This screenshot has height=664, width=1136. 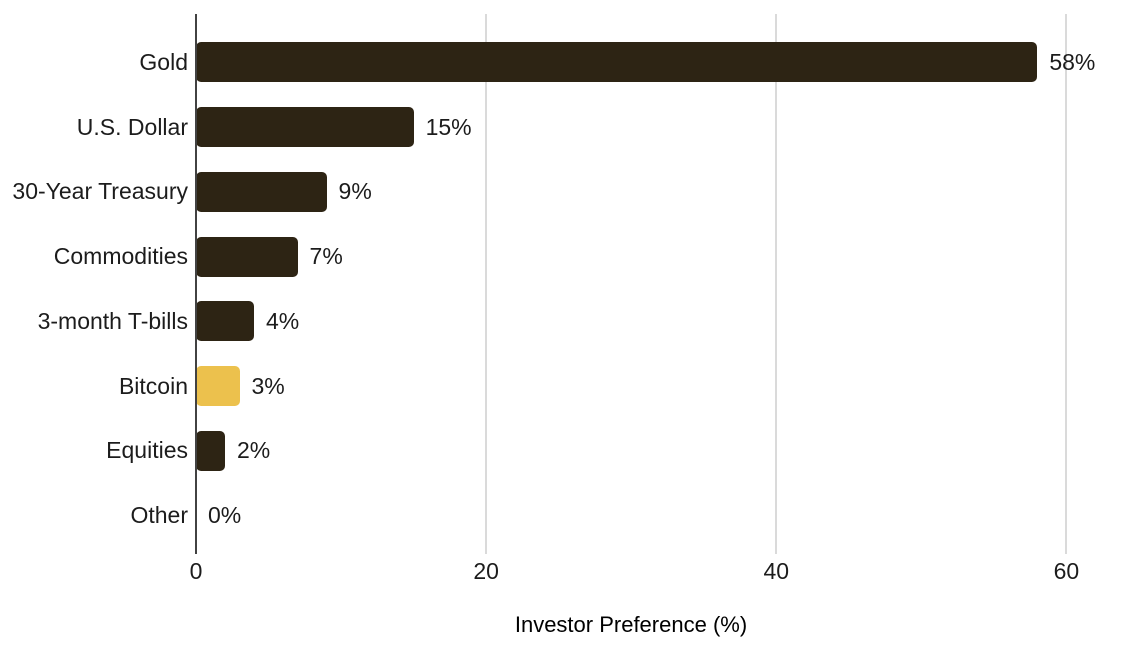 What do you see at coordinates (666, 450) in the screenshot?
I see `bar-zone-equities: 2%` at bounding box center [666, 450].